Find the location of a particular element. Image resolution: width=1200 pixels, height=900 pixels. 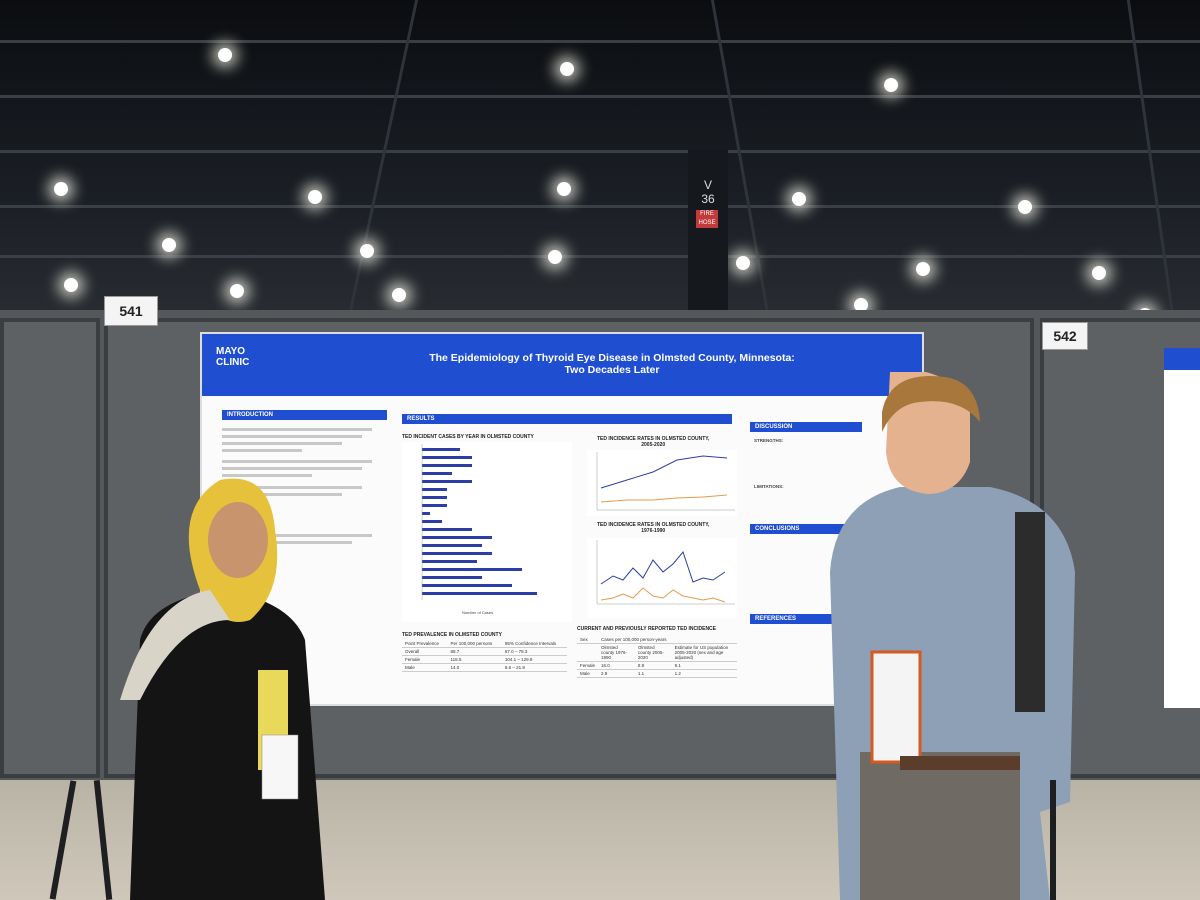

chart-rates-1976 is located at coordinates (662, 578).